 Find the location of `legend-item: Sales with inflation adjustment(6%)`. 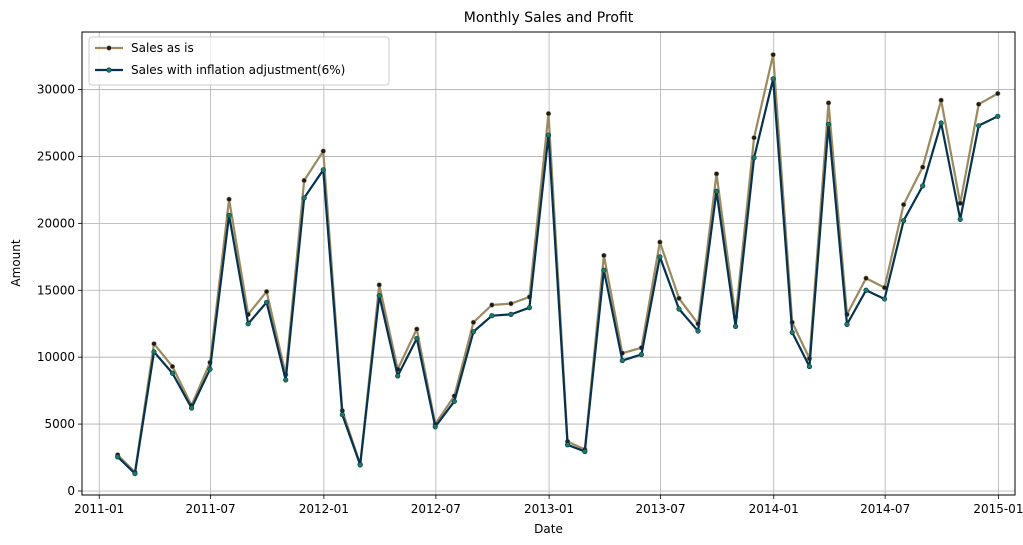

legend-item: Sales with inflation adjustment(6%) is located at coordinates (220, 70).